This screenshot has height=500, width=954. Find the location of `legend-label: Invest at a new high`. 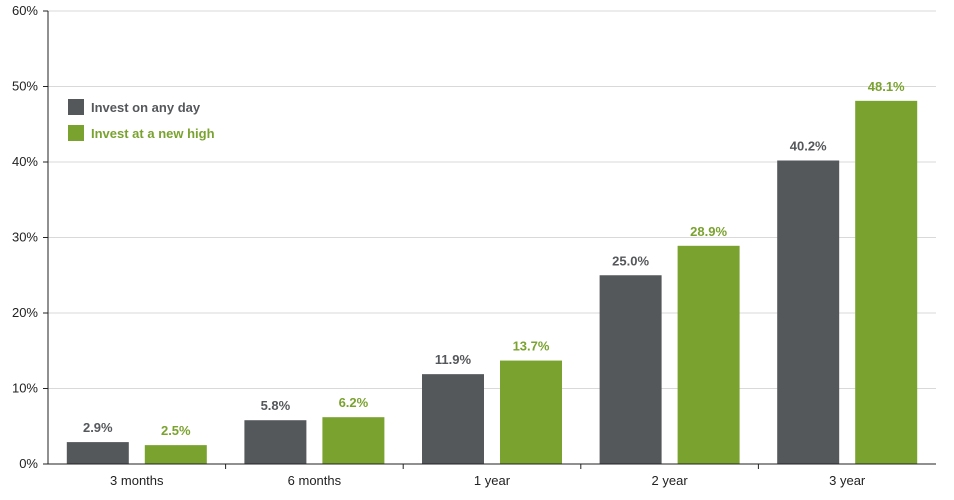

legend-label: Invest at a new high is located at coordinates (153, 133).